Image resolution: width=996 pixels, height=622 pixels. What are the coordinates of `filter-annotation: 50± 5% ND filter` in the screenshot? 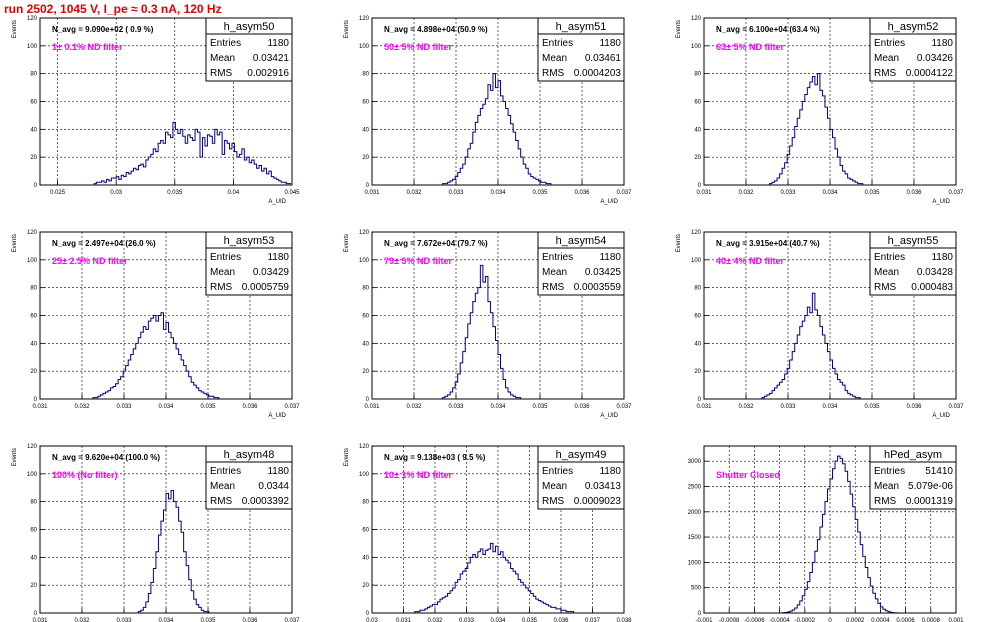 It's located at (418, 47).